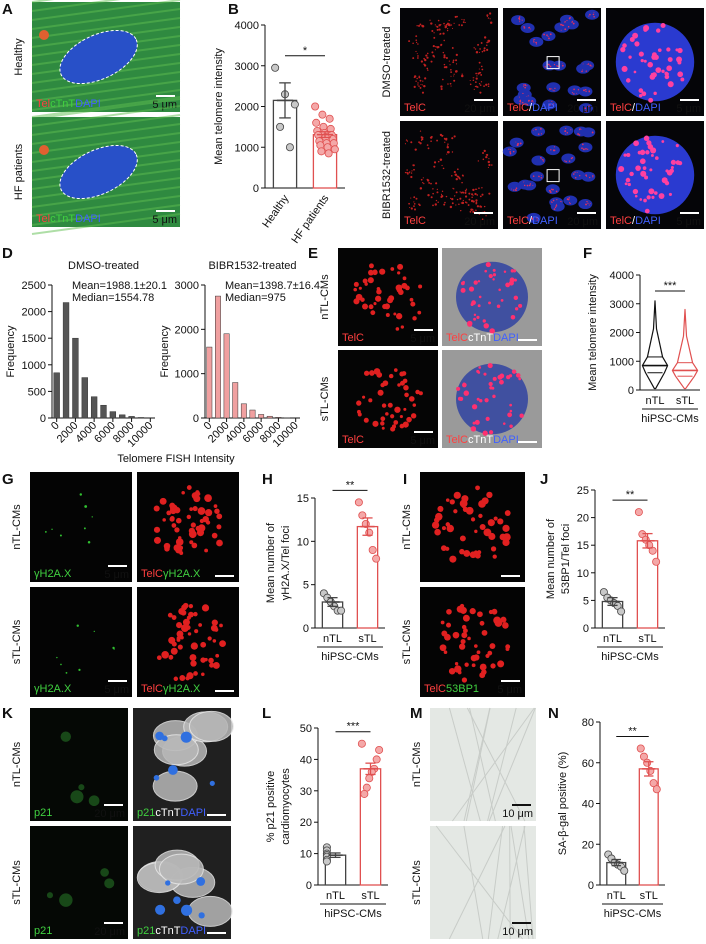 This screenshot has width=706, height=944. What do you see at coordinates (175, 786) in the screenshot?
I see `cell` at bounding box center [175, 786].